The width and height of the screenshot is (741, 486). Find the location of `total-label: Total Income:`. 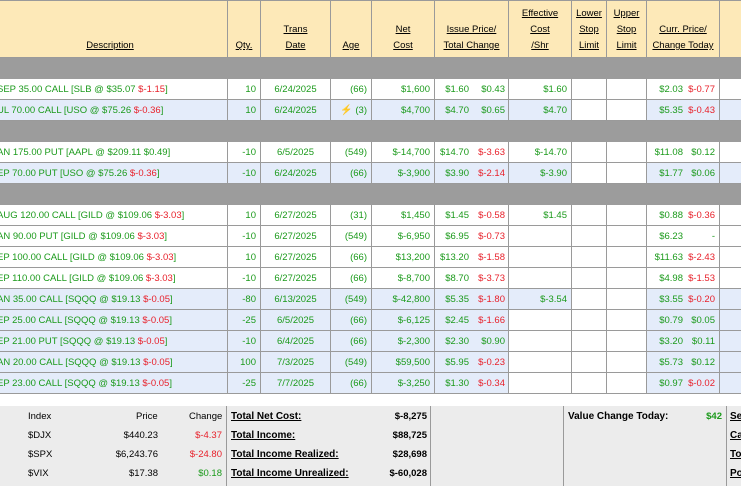

total-label: Total Income: is located at coordinates (263, 435).